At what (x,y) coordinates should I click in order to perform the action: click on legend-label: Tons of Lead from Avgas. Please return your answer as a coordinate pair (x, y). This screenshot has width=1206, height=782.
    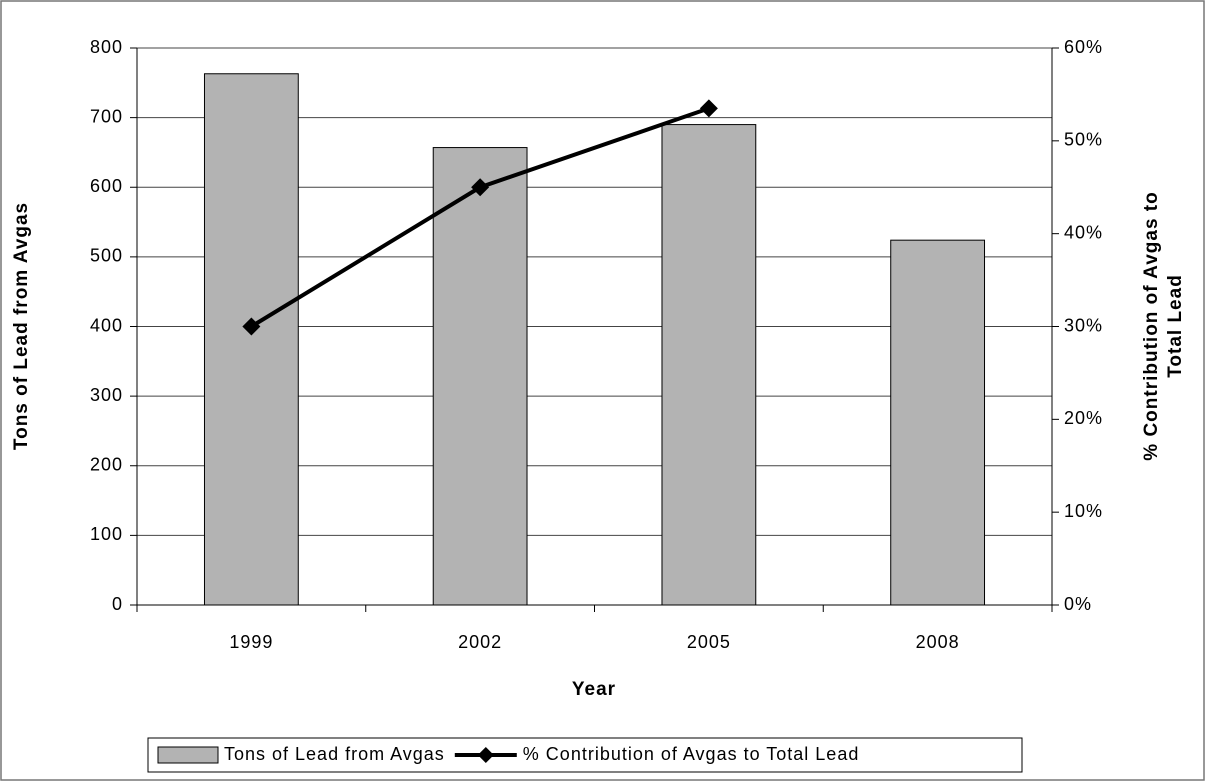
    Looking at the image, I should click on (334, 754).